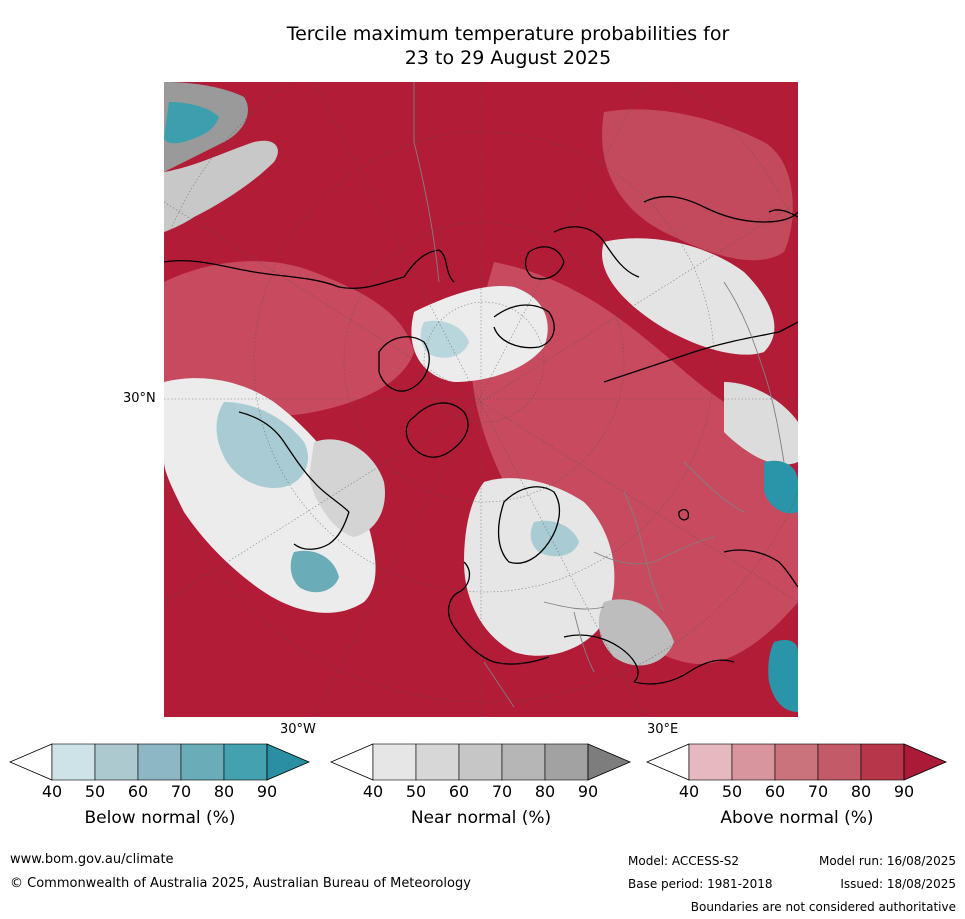  I want to click on colorbar-above-high-arrow, so click(925, 762).